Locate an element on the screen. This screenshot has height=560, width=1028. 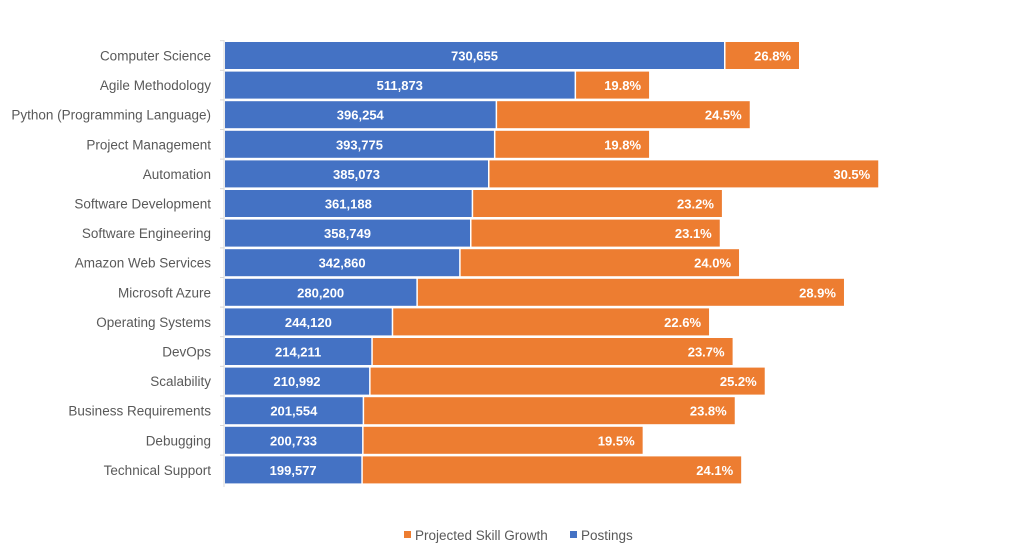
growth-value-label: 26.8% is located at coordinates (772, 56).